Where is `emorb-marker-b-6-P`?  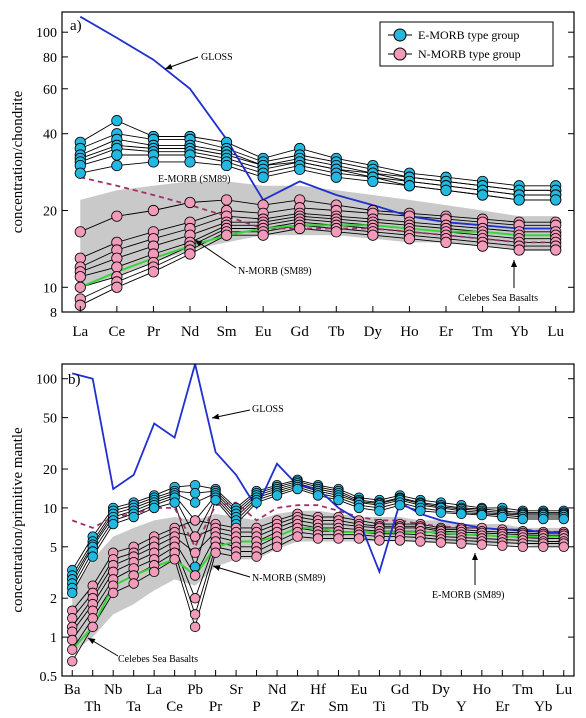
emorb-marker-b-6-P is located at coordinates (256, 502).